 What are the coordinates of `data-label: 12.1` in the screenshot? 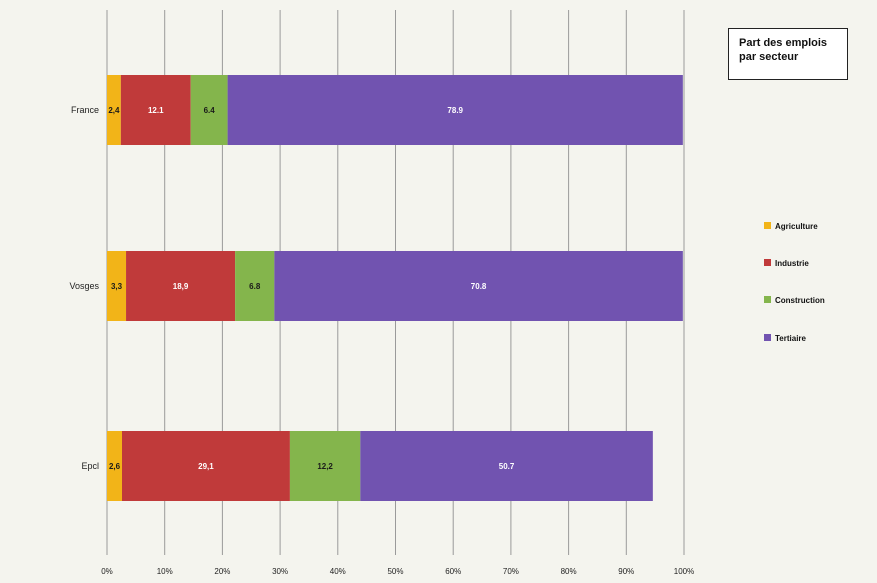 It's located at (156, 110).